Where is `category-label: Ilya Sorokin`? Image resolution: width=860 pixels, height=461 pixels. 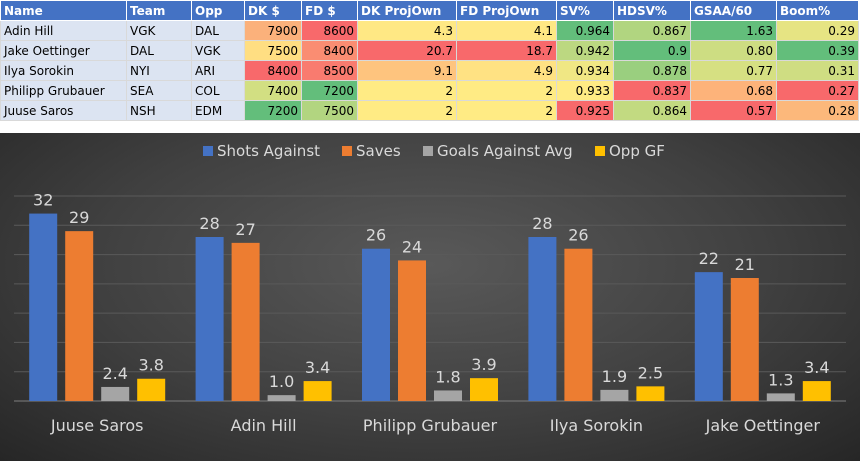
category-label: Ilya Sorokin is located at coordinates (596, 425).